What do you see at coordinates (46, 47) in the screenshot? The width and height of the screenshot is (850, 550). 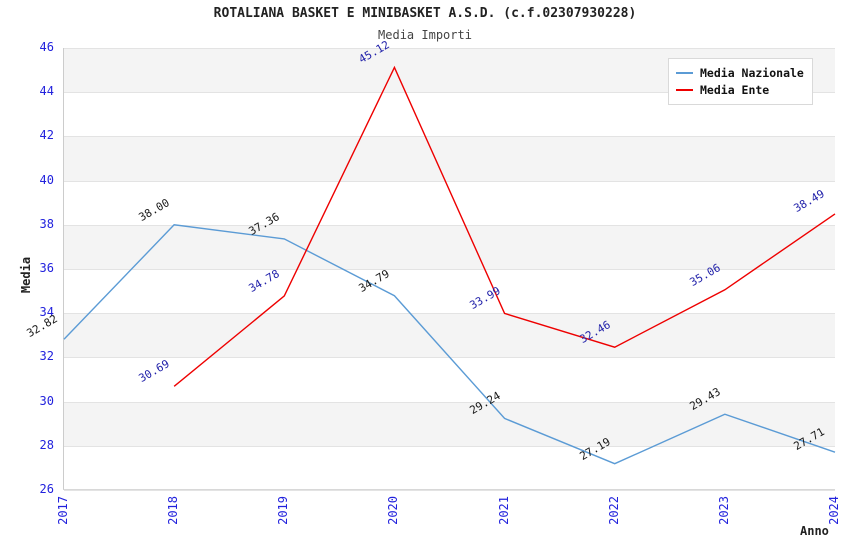 I see `y-axis-tick: 46` at bounding box center [46, 47].